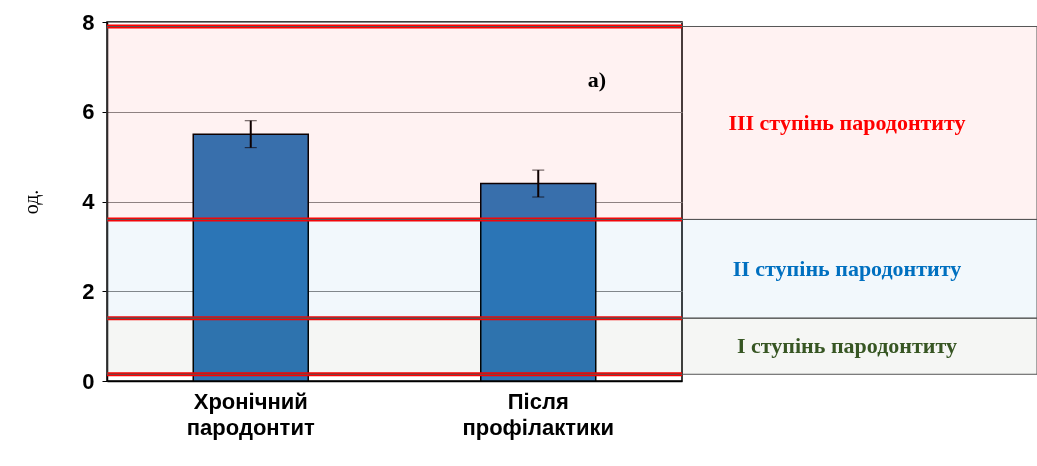 This screenshot has width=1037, height=466. I want to click on band-label: II ступінь пародонтиту, so click(847, 268).